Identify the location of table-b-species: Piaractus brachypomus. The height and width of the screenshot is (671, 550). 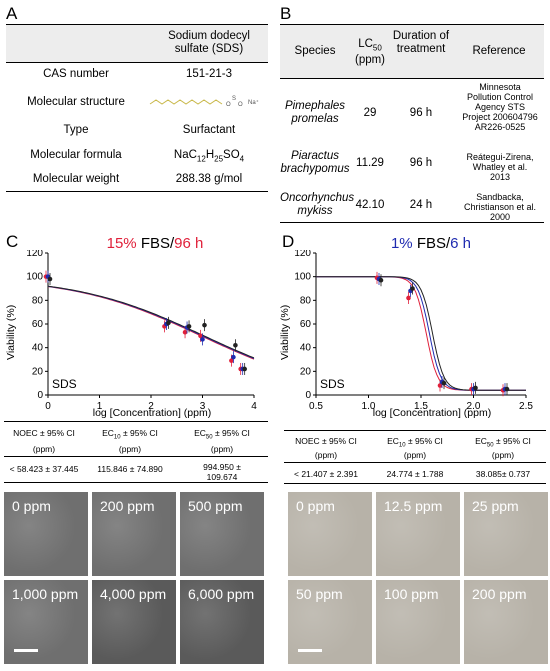
(315, 162).